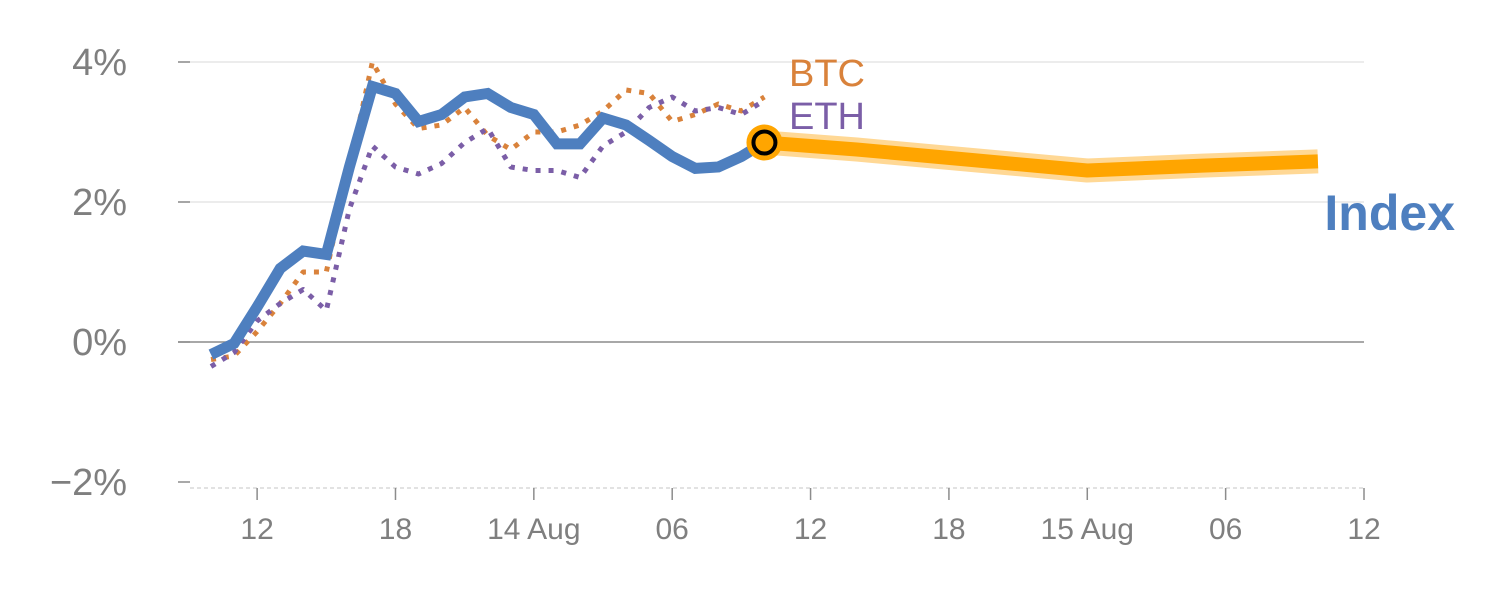  I want to click on y-tick-label: 0%, so click(99, 343).